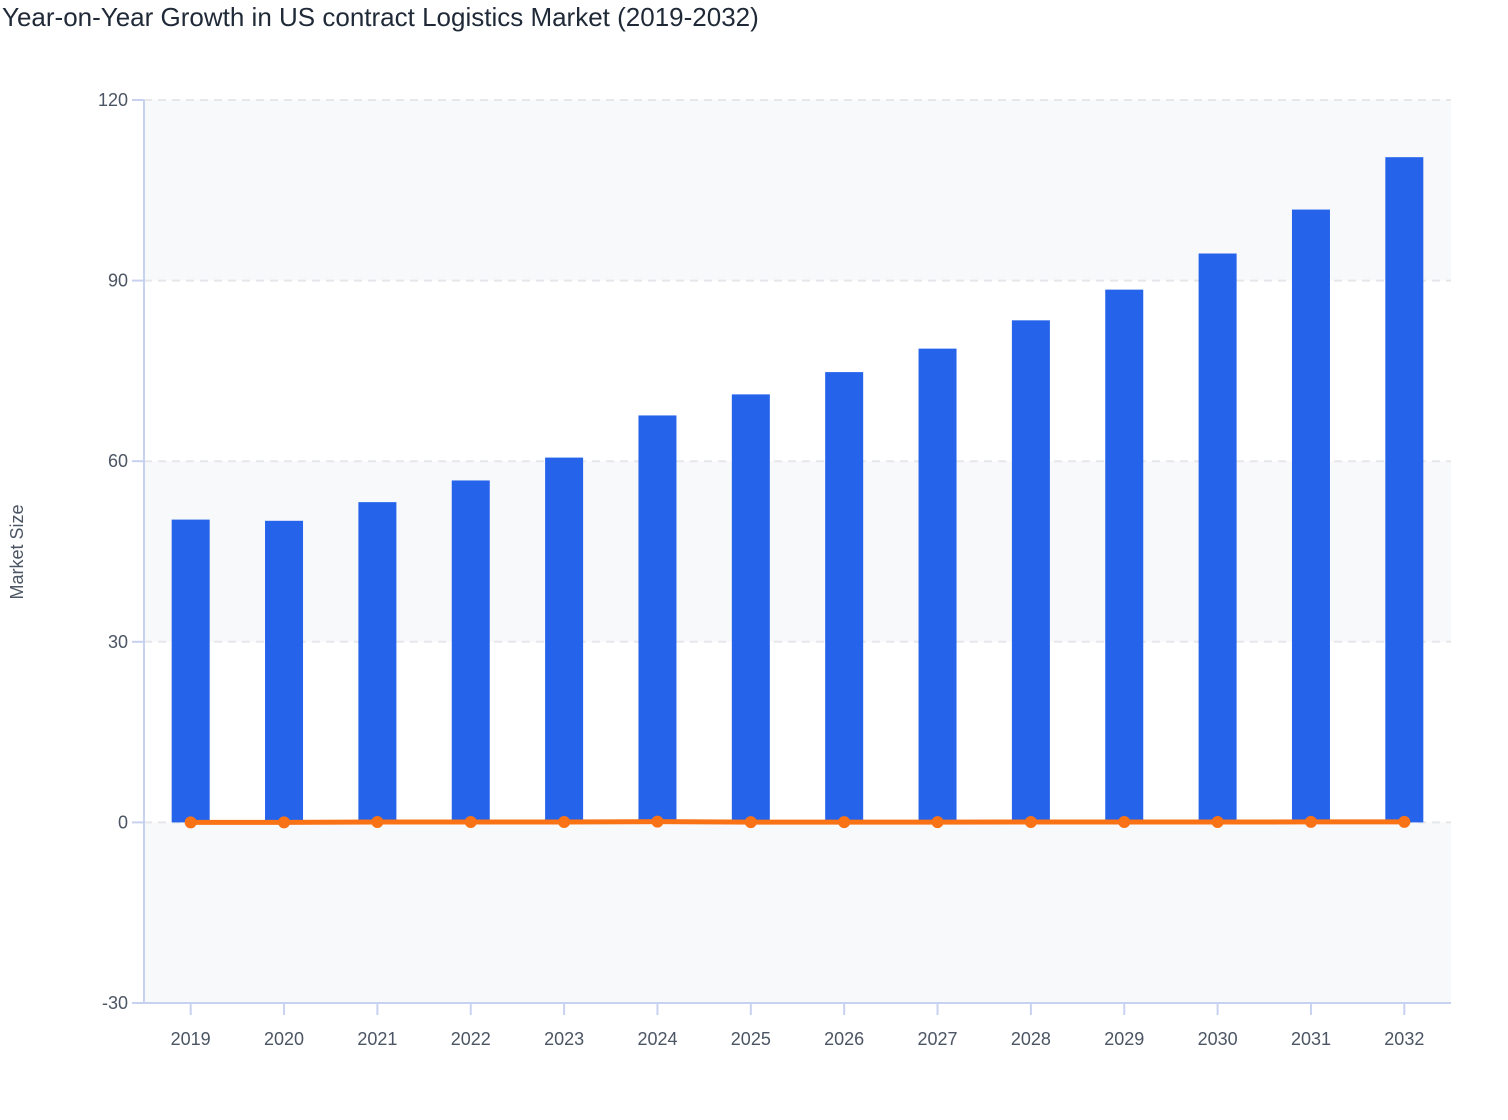  Describe the element at coordinates (113, 551) in the screenshot. I see `y-tick-labels: -30 0 30 60 90 120` at that location.